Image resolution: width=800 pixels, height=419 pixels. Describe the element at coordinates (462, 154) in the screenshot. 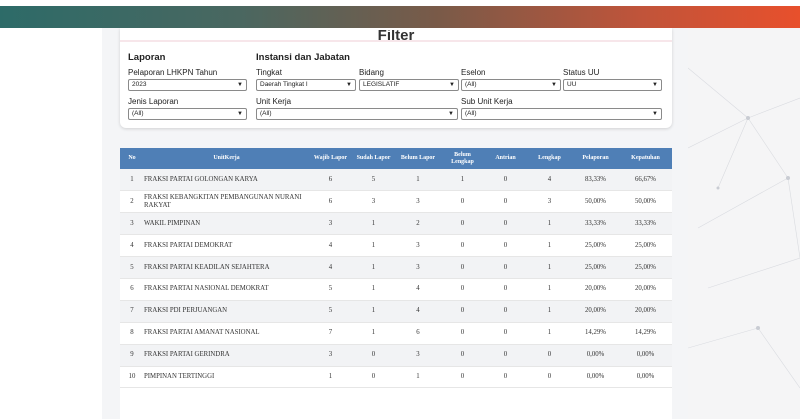

I see `col-header-belum-lengkap-line1: Belum` at that location.